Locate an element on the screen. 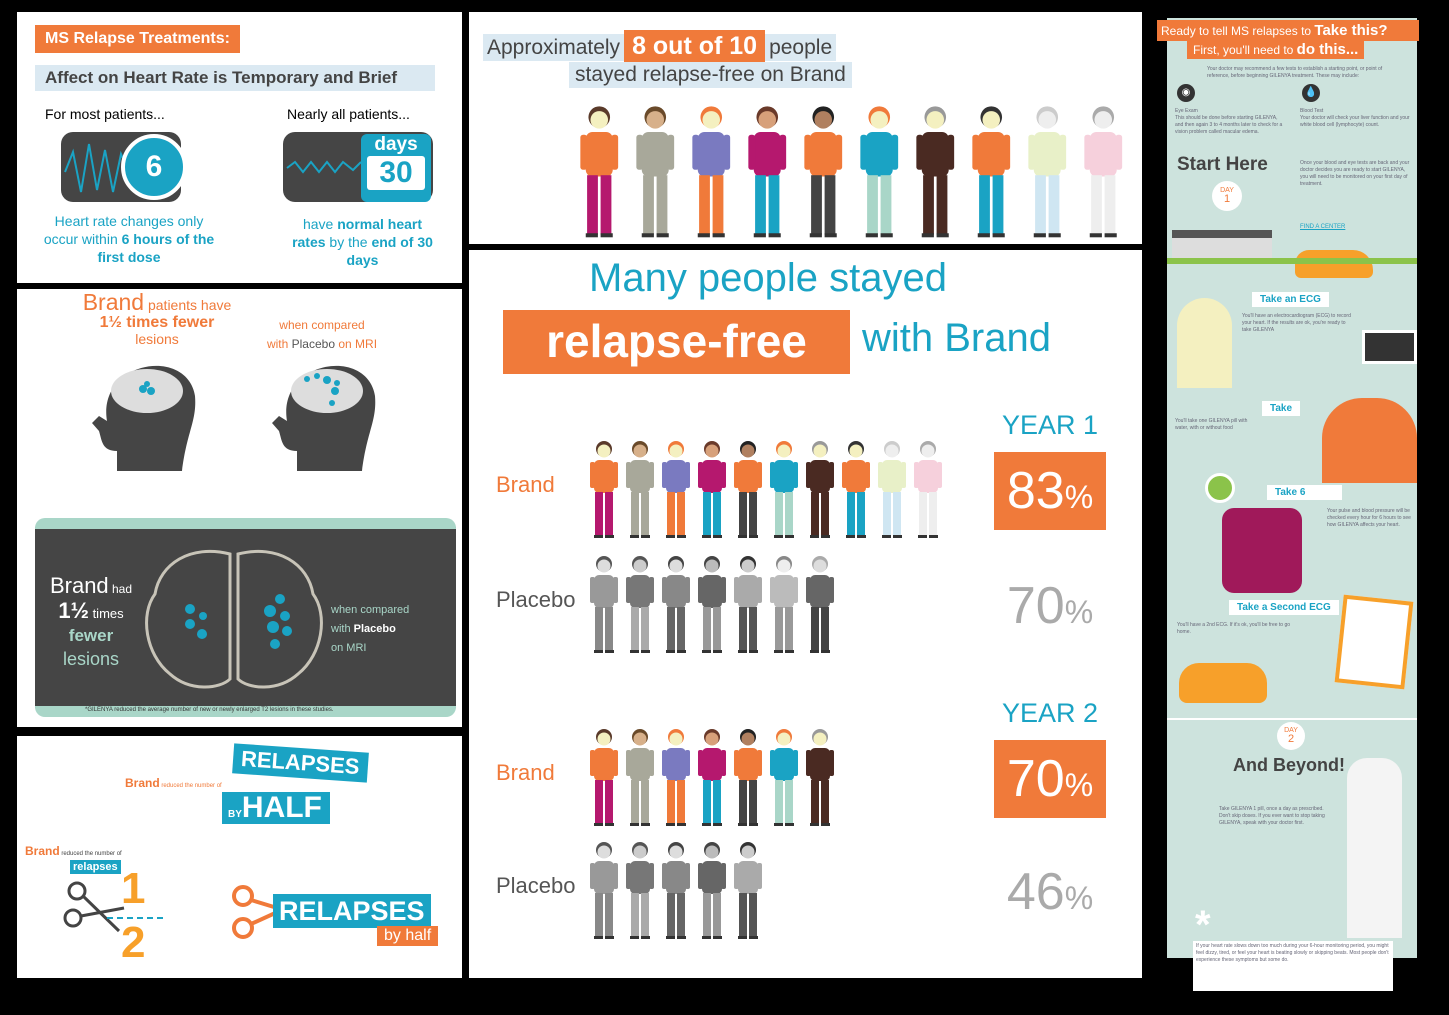 The height and width of the screenshot is (1015, 1449). dark-lesions: lesions is located at coordinates (91, 659).